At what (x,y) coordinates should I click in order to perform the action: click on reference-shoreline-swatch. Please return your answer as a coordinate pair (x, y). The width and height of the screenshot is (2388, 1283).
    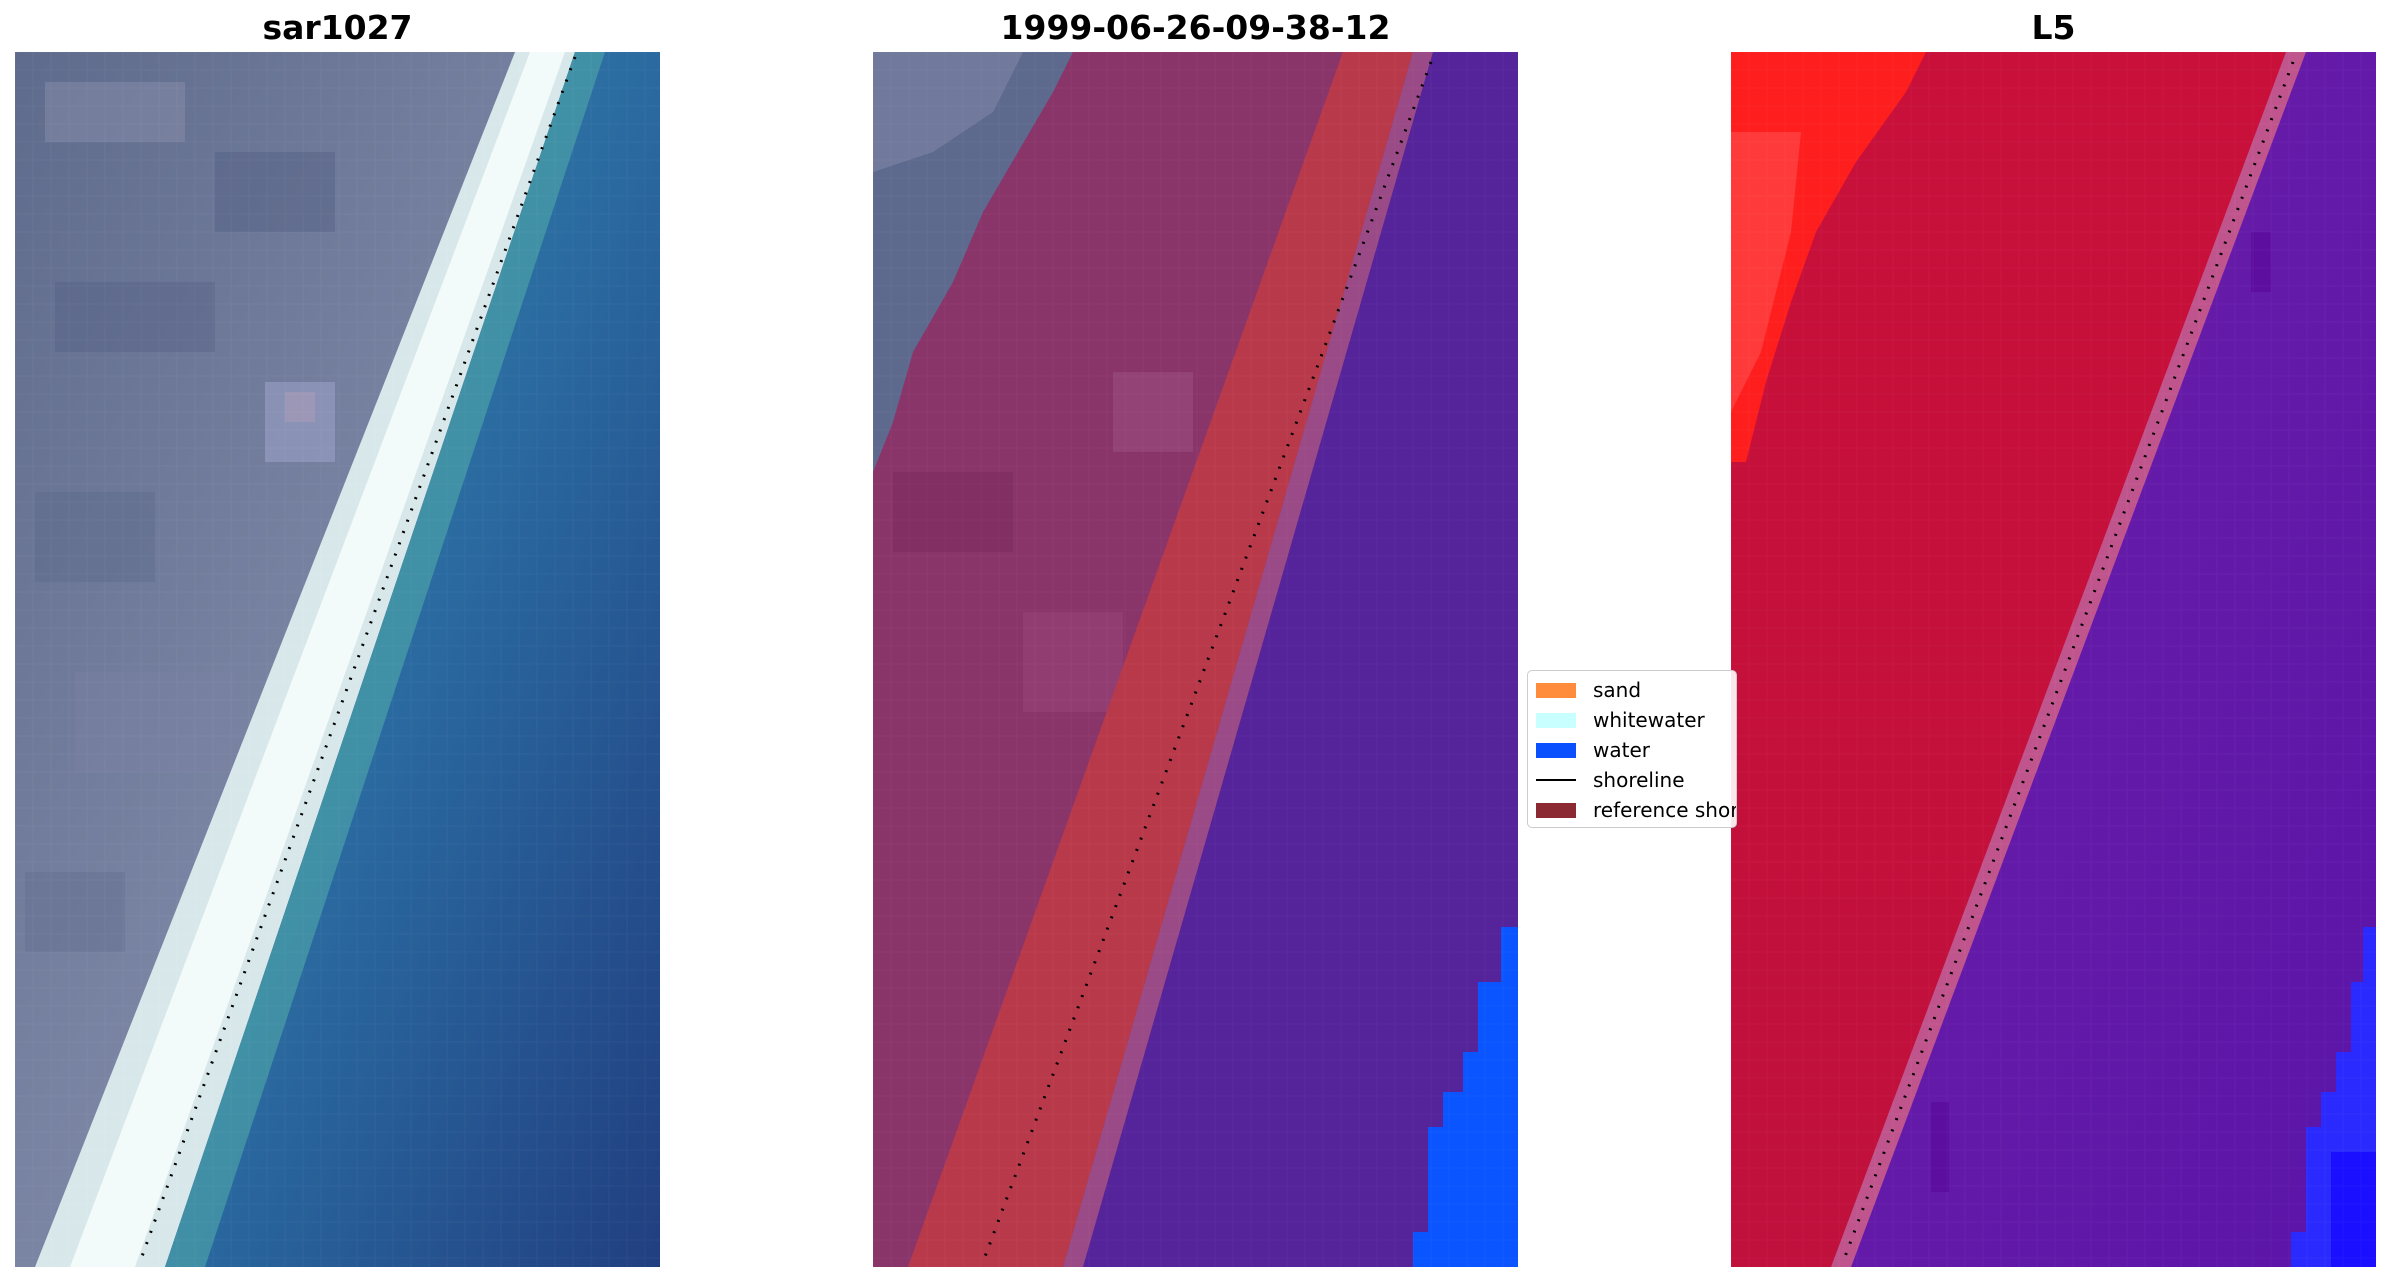
    Looking at the image, I should click on (1556, 810).